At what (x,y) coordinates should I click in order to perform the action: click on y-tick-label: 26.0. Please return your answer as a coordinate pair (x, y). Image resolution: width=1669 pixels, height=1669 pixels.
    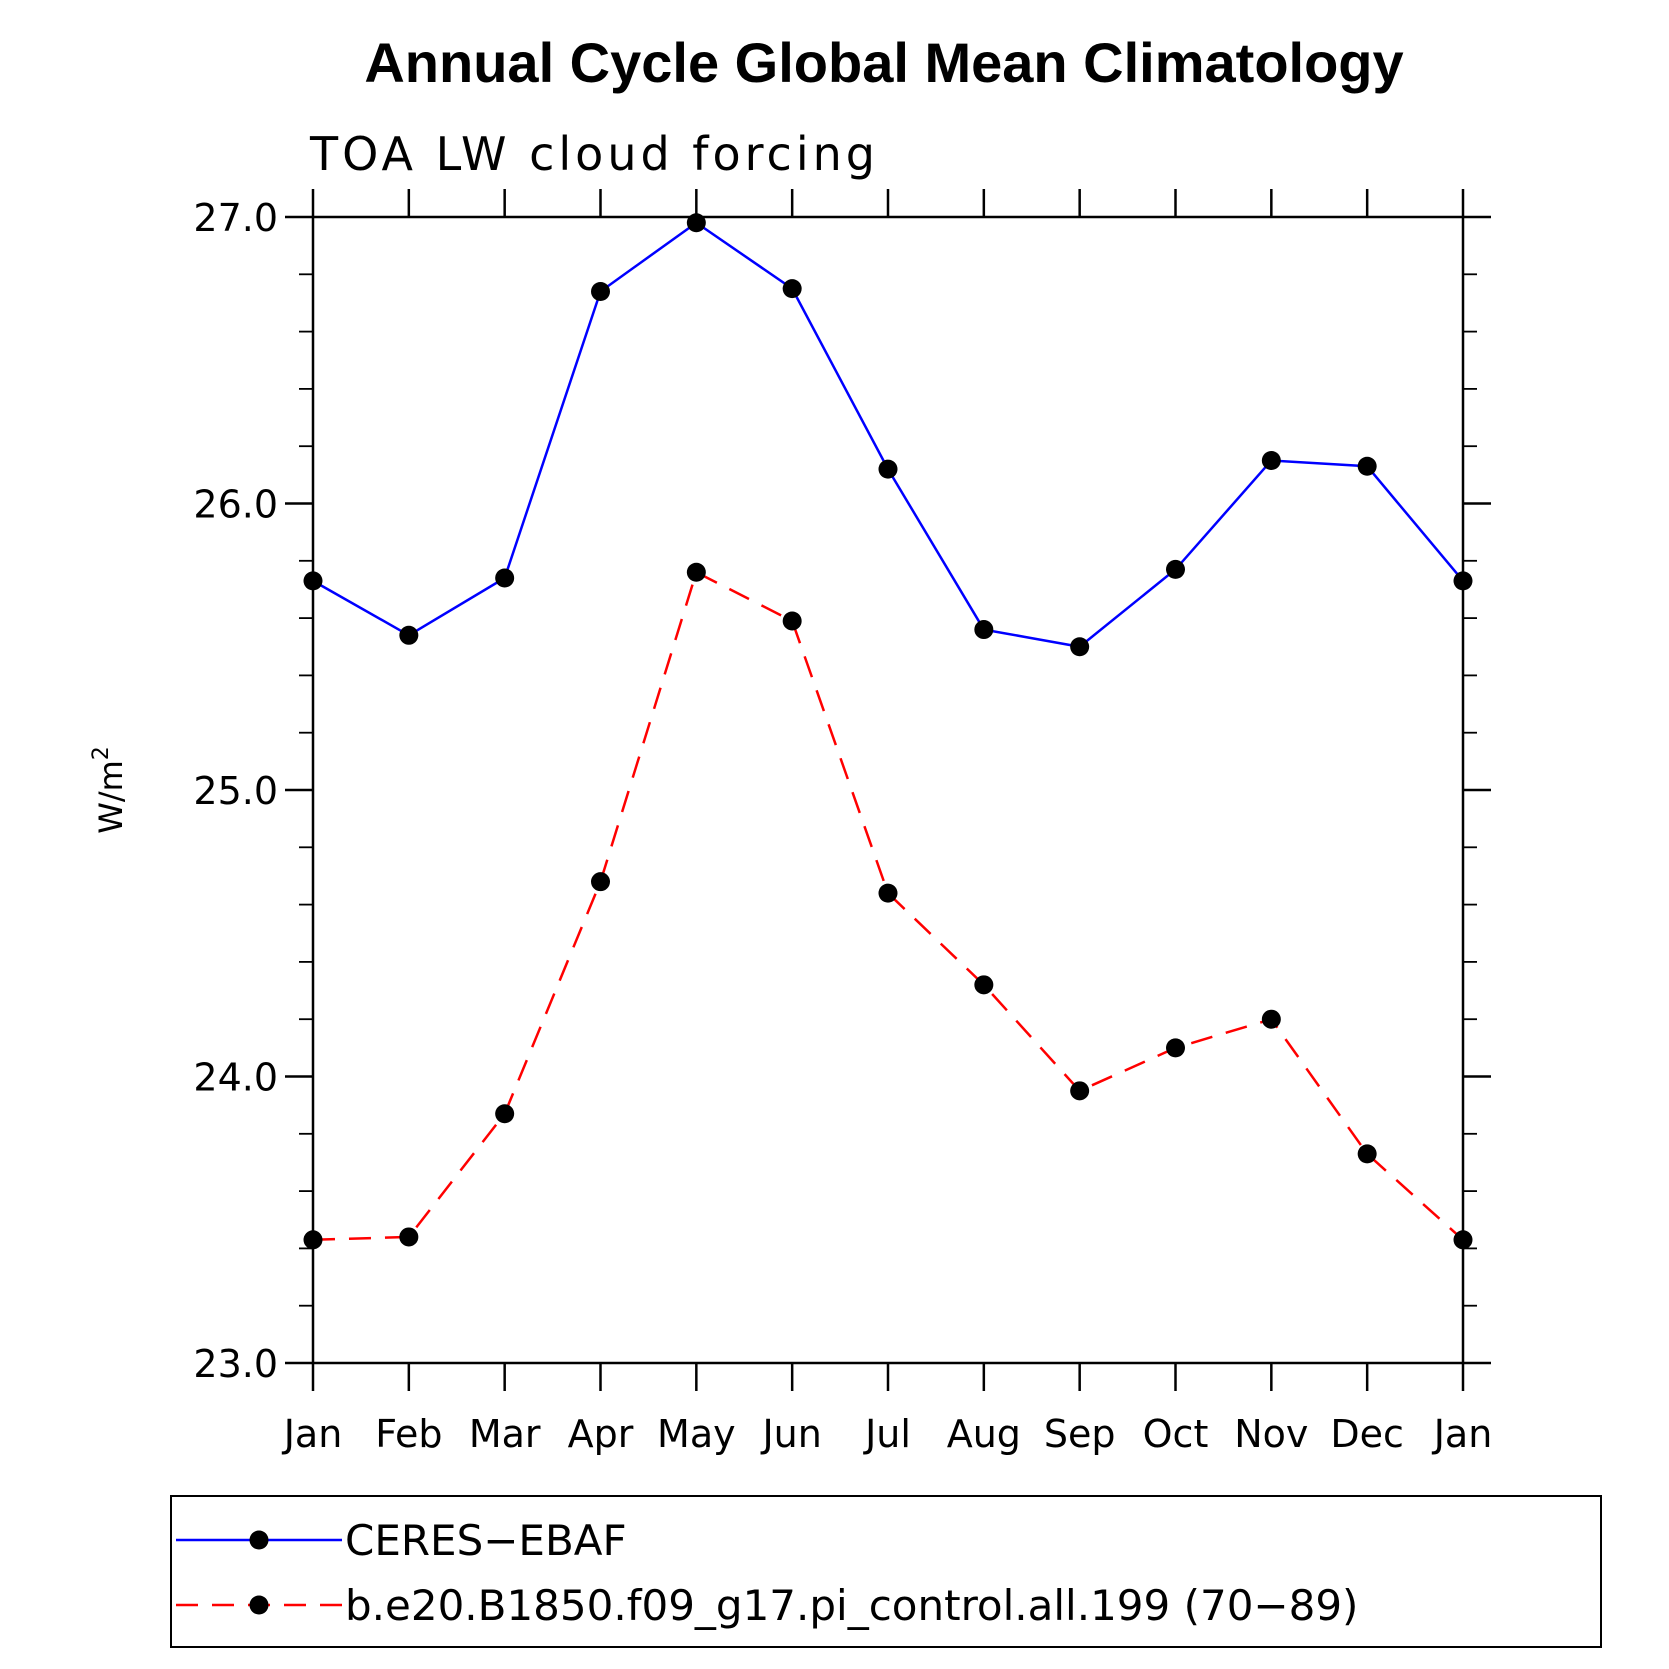
    Looking at the image, I should click on (235, 505).